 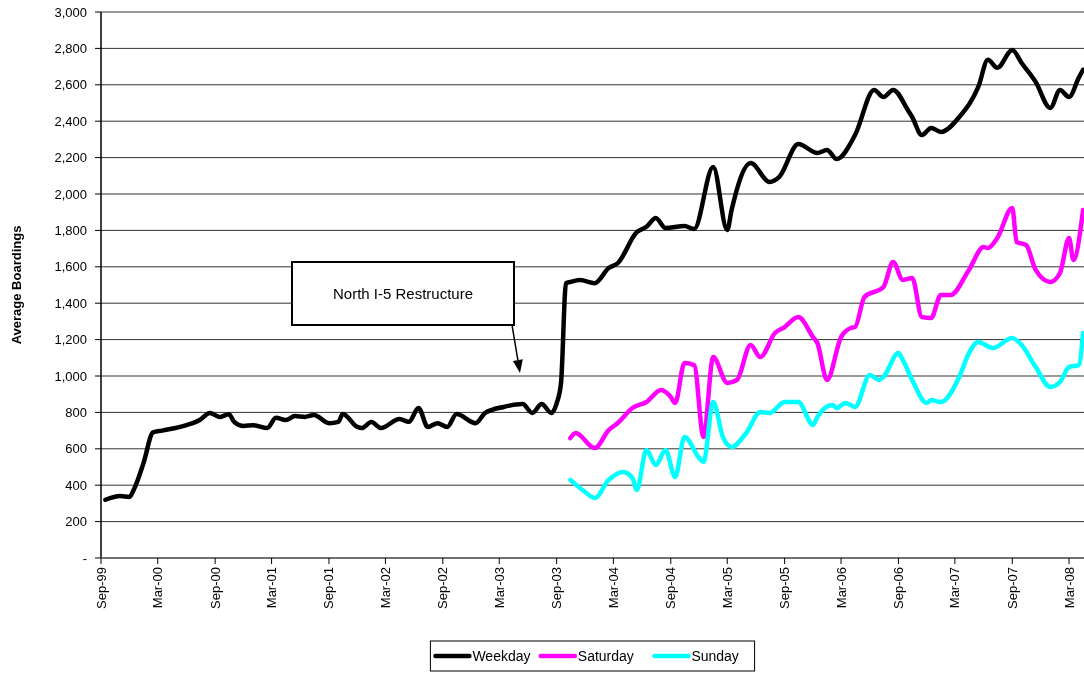 What do you see at coordinates (727, 588) in the screenshot?
I see `x-tick-label: Mar-05` at bounding box center [727, 588].